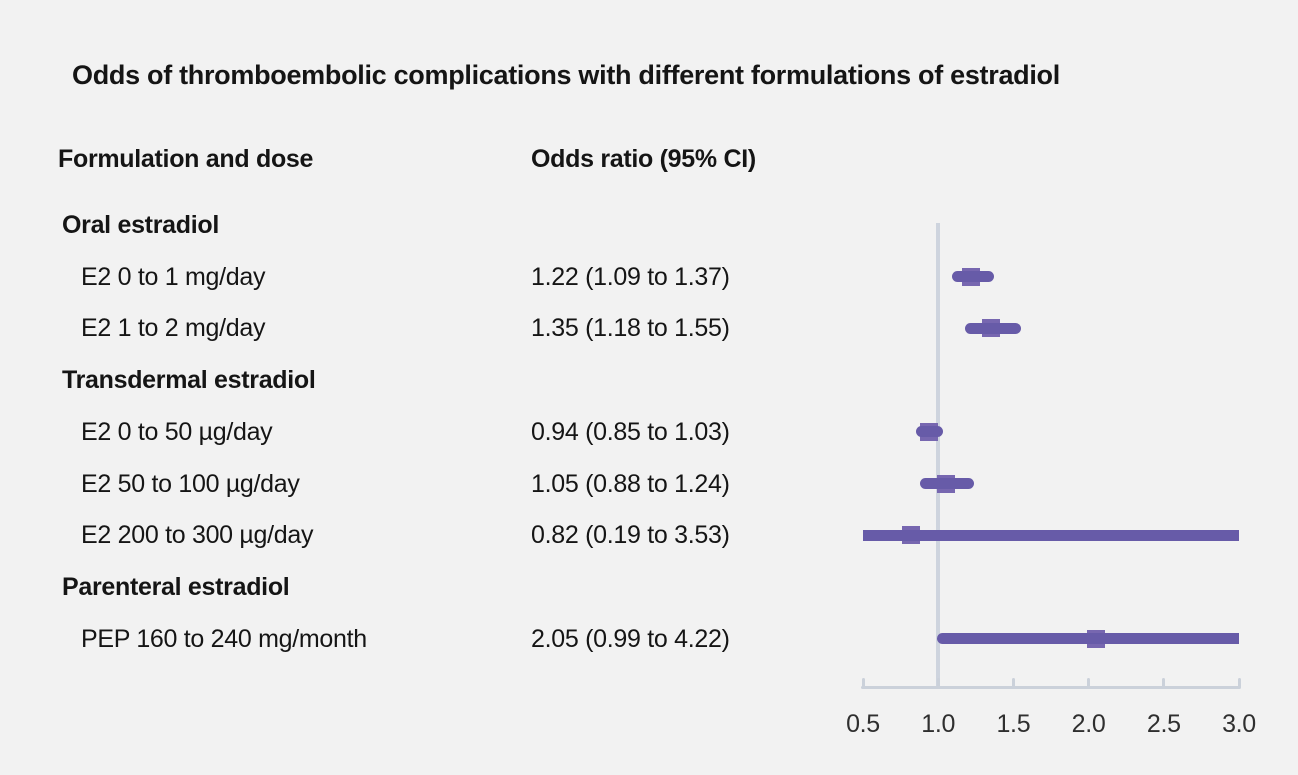 This screenshot has height=775, width=1298. I want to click on x-axis-line, so click(1051, 687).